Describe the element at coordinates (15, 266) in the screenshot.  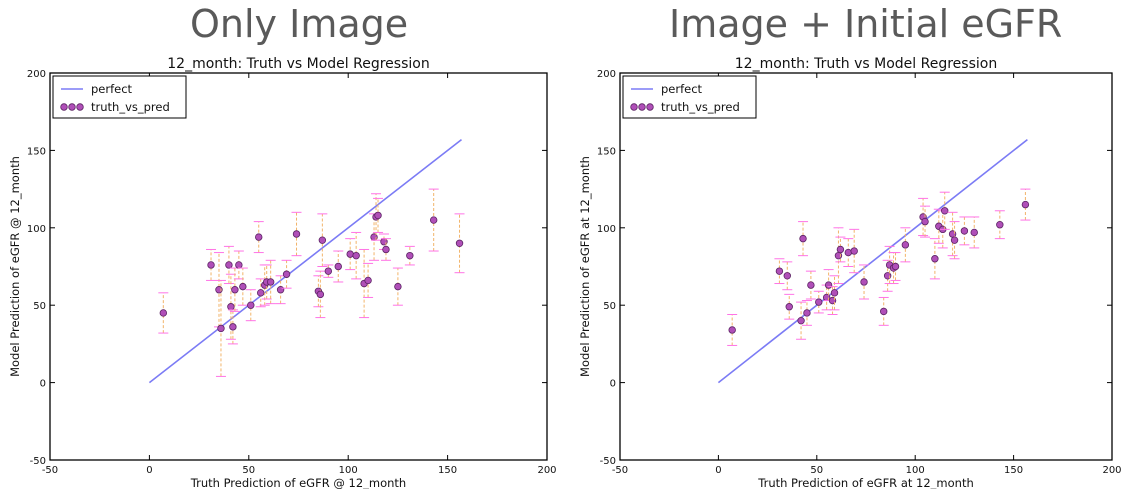
I see `y-axis-label: Model Prediction of eGFR @ 12_month` at that location.